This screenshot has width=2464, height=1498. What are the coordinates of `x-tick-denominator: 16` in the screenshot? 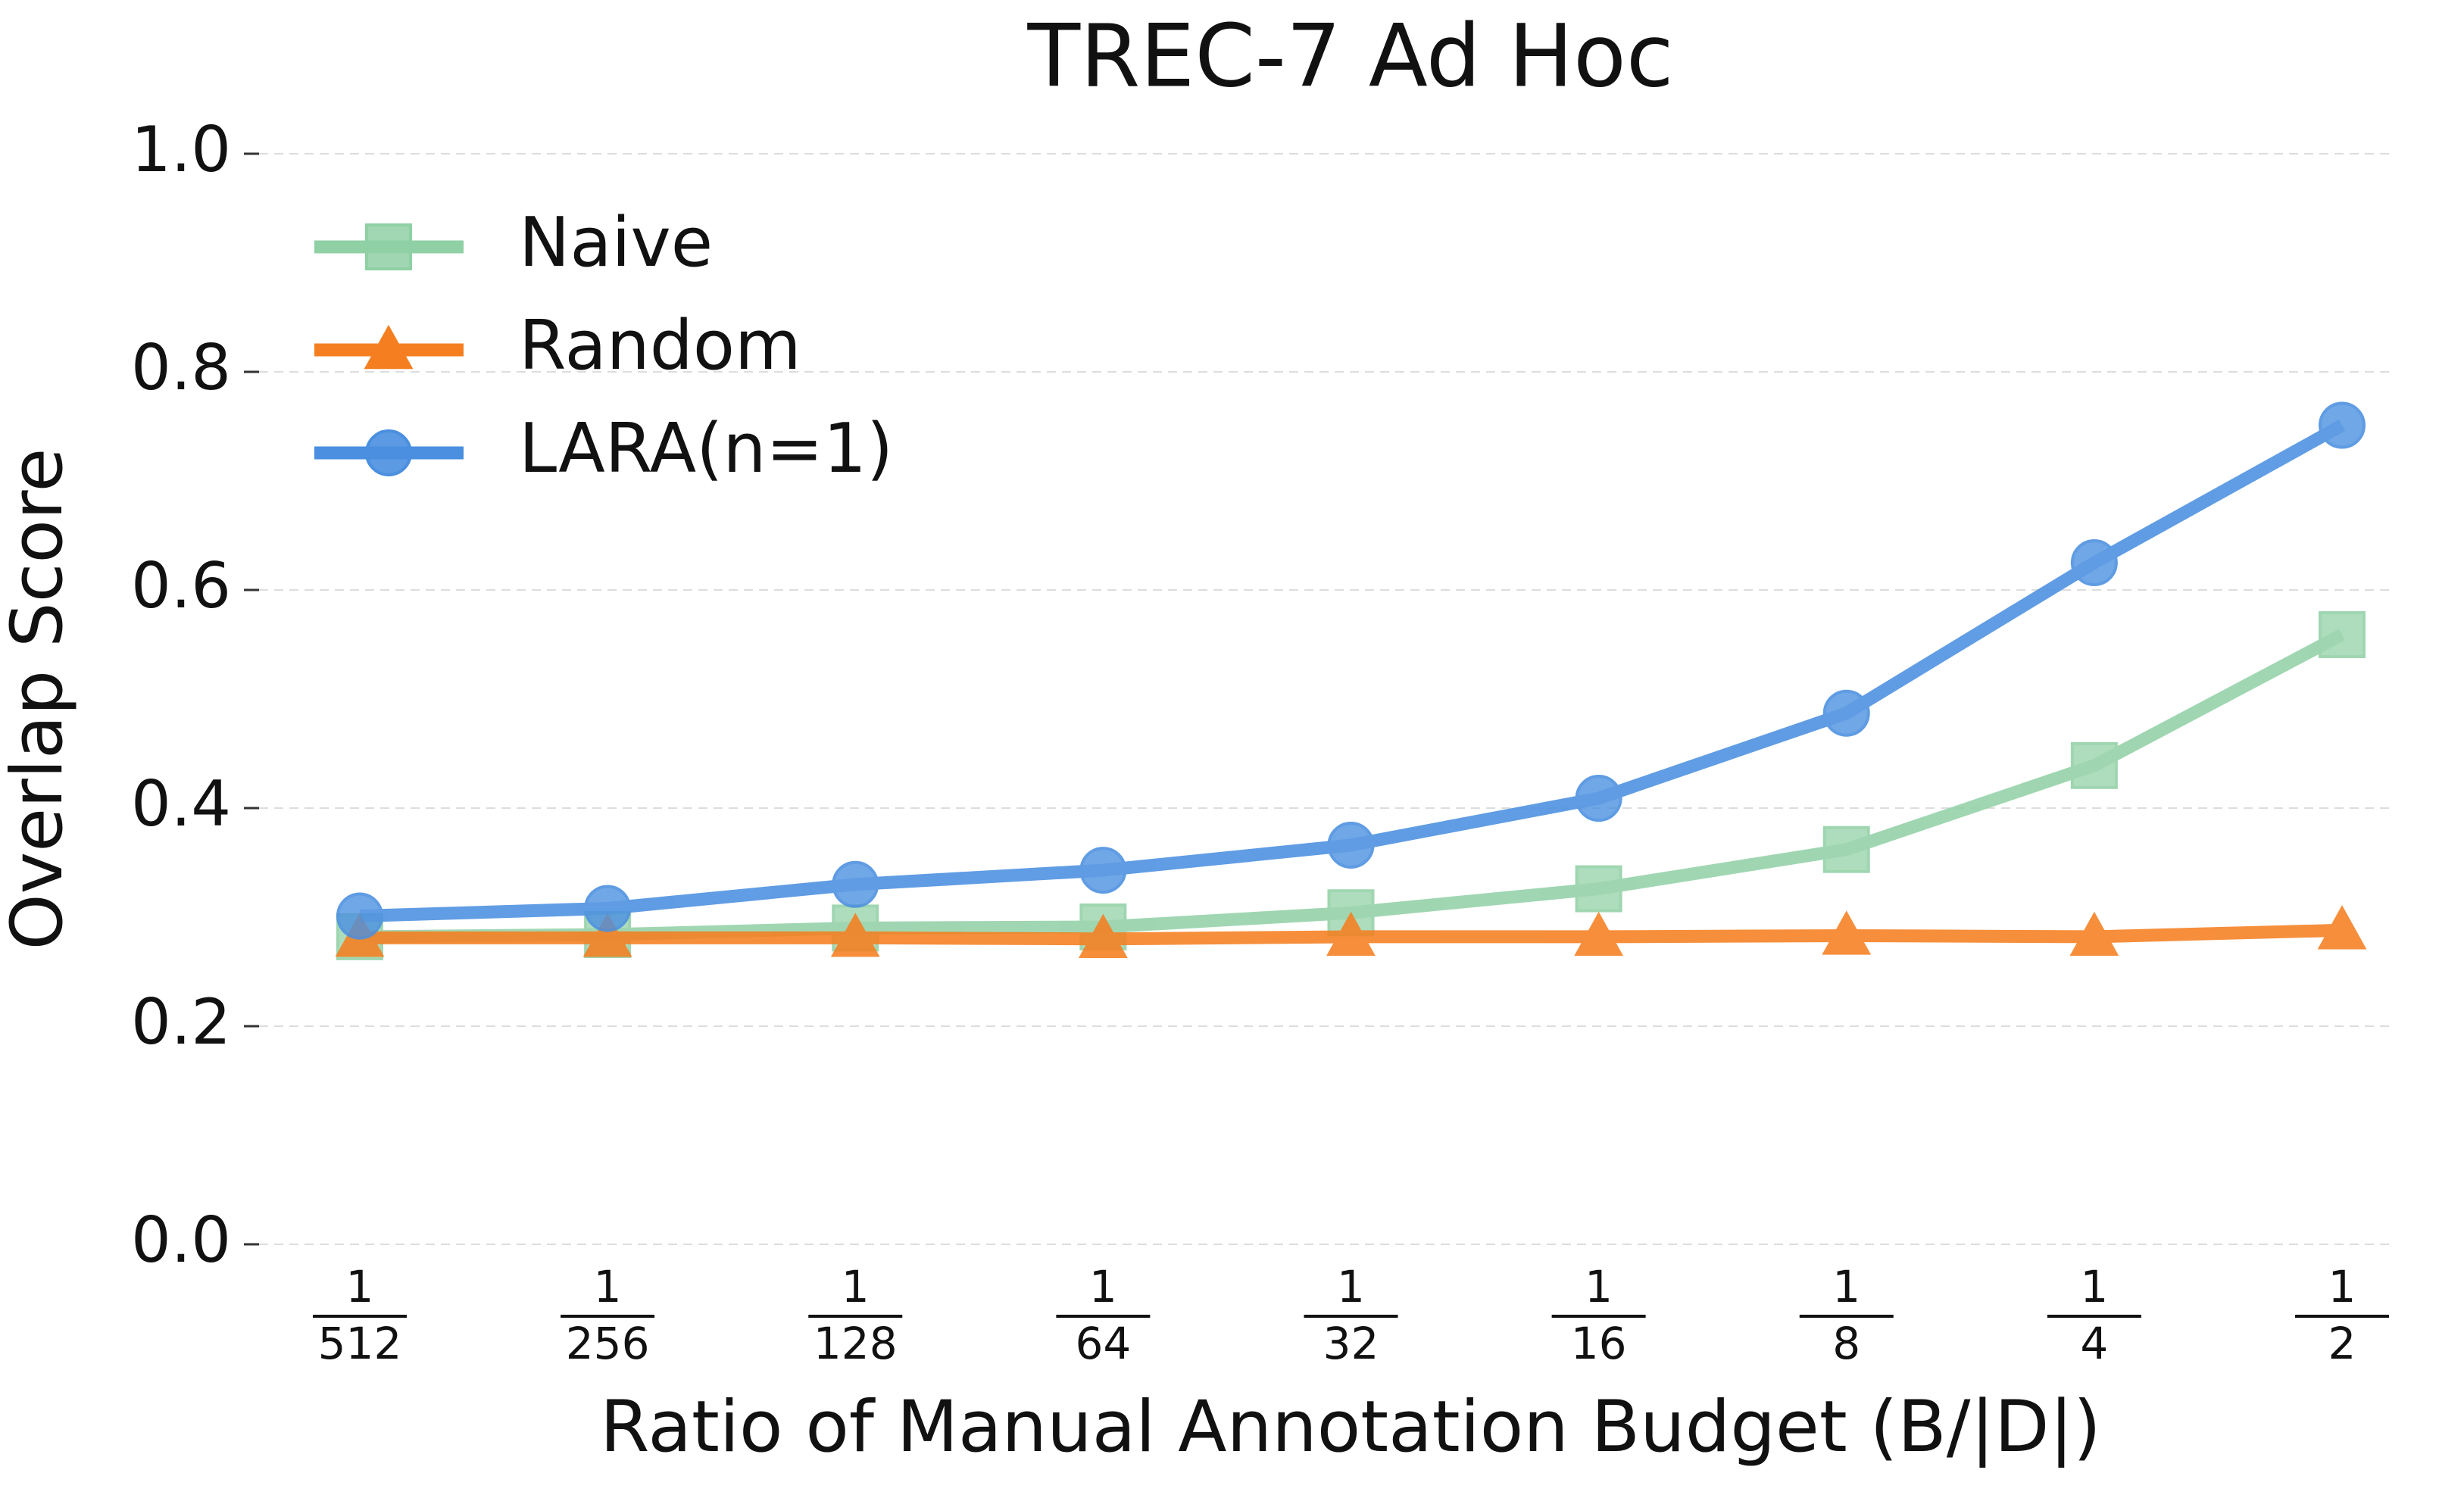 It's located at (1599, 1343).